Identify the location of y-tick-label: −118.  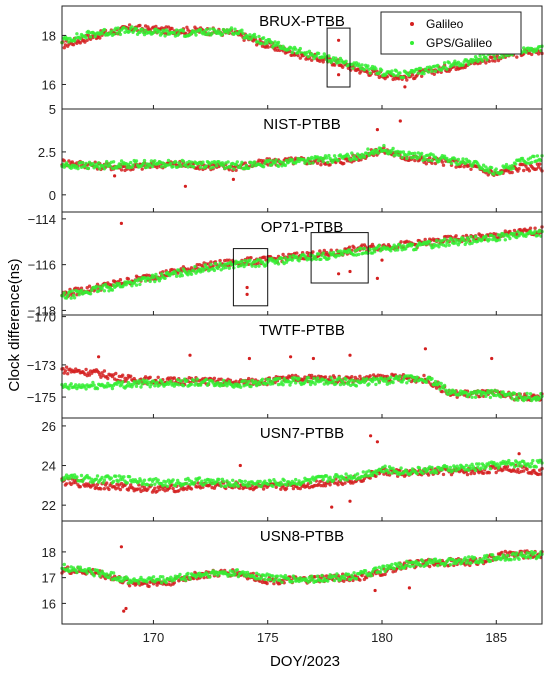
(42, 310).